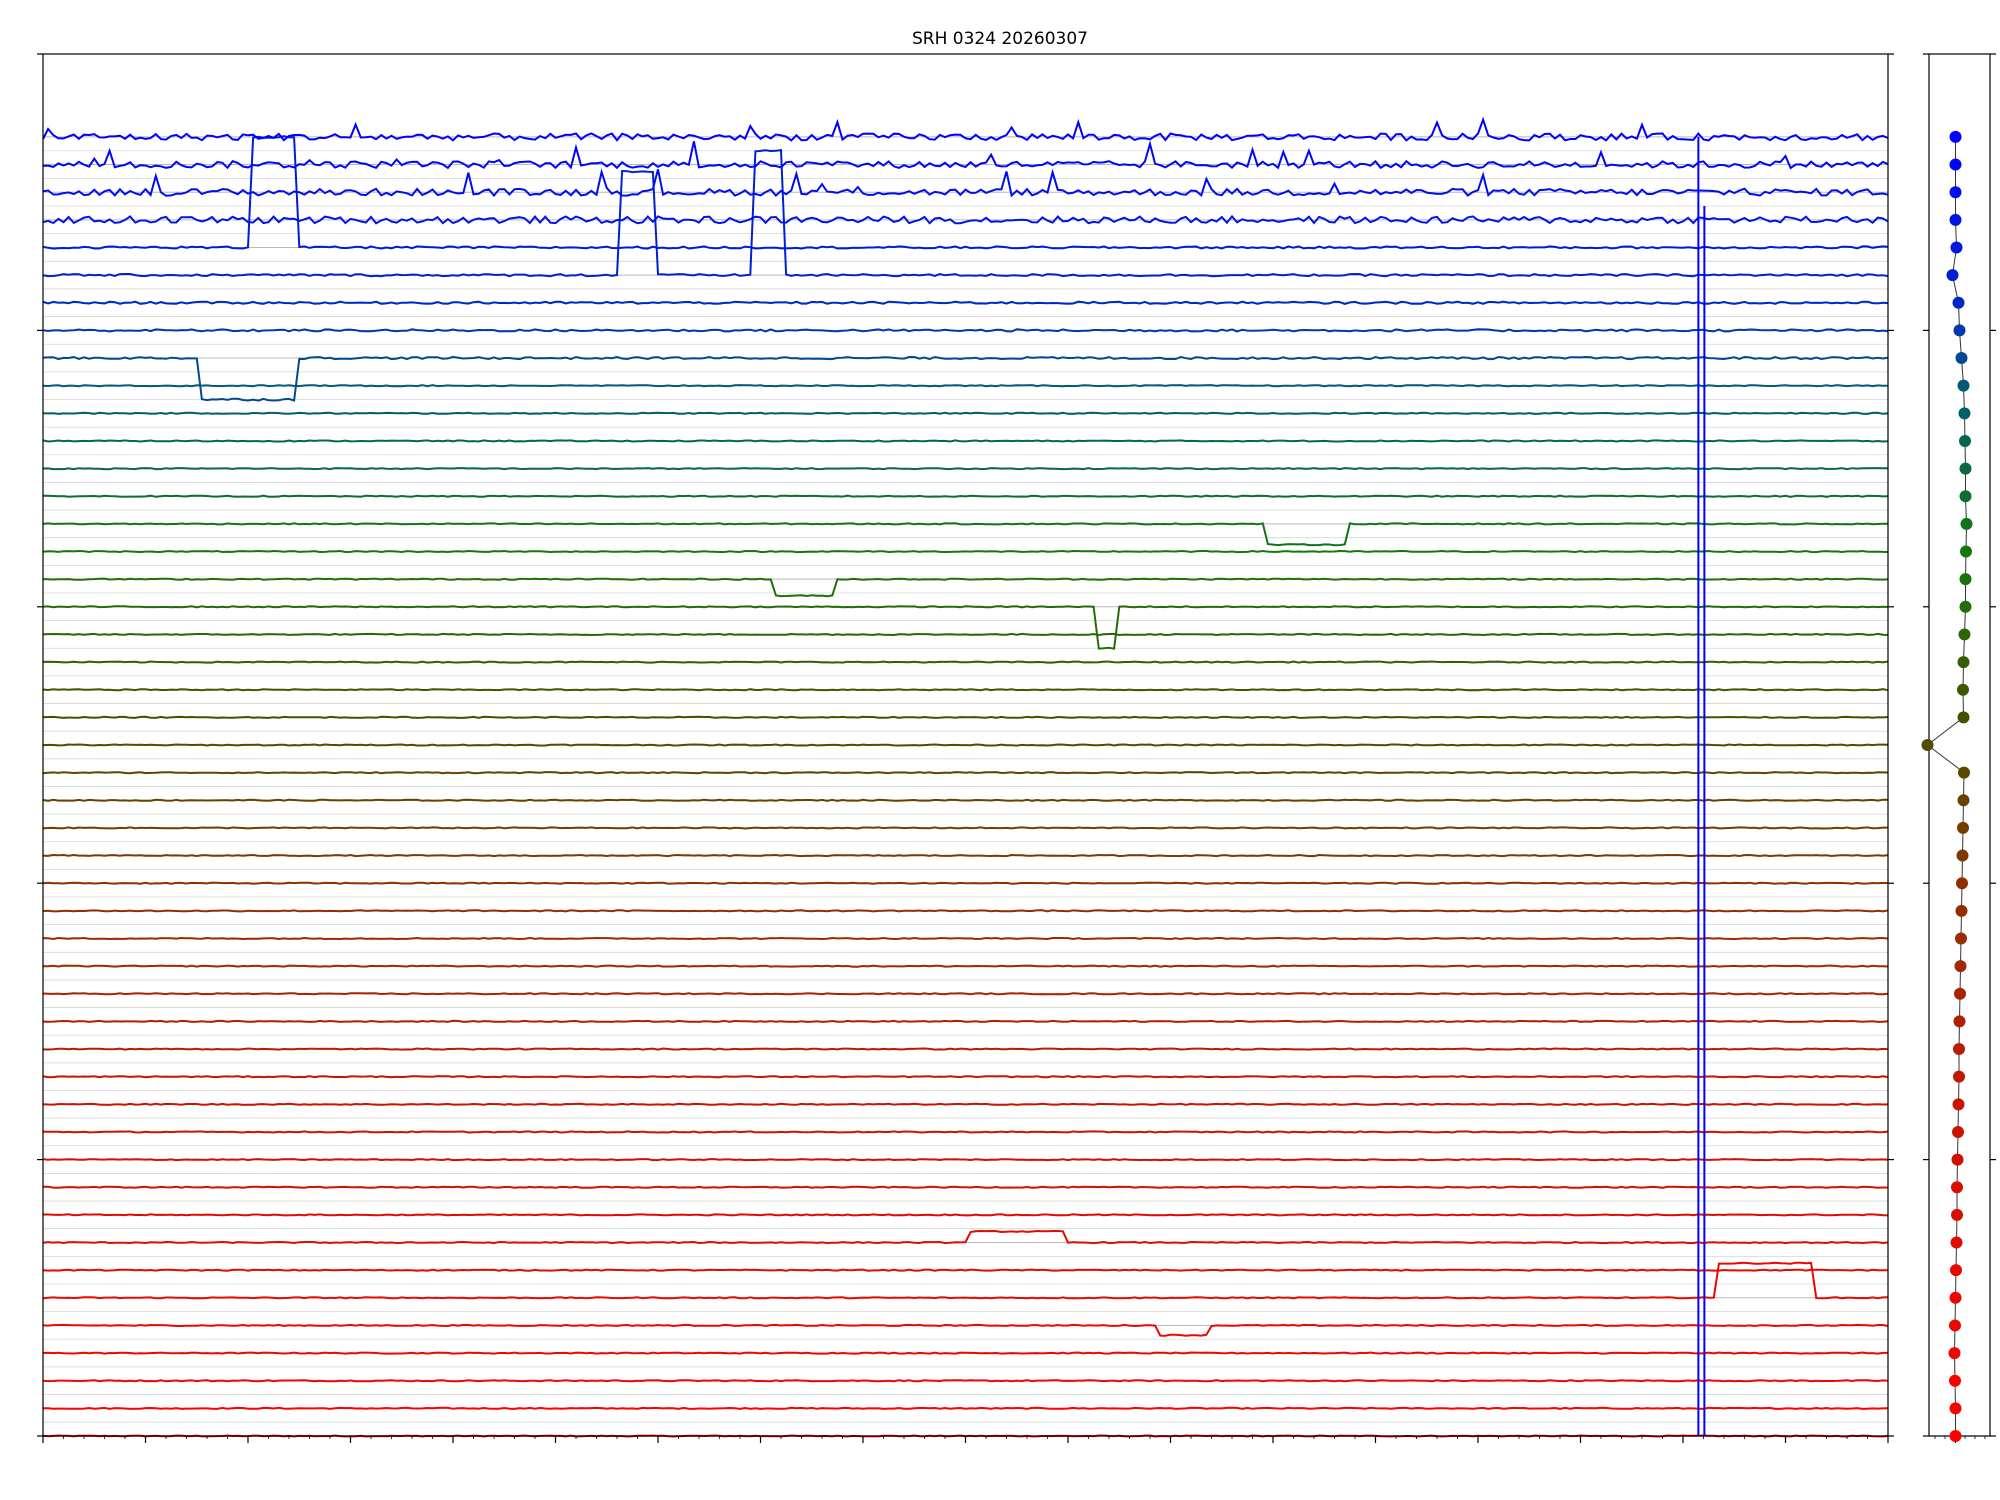  I want to click on side-panel, so click(1958, 748).